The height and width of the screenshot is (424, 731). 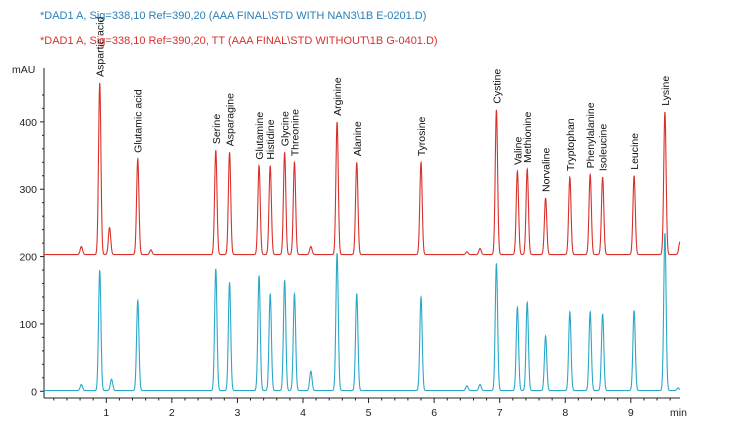 I want to click on peak-label: Asparagine, so click(x=231, y=119).